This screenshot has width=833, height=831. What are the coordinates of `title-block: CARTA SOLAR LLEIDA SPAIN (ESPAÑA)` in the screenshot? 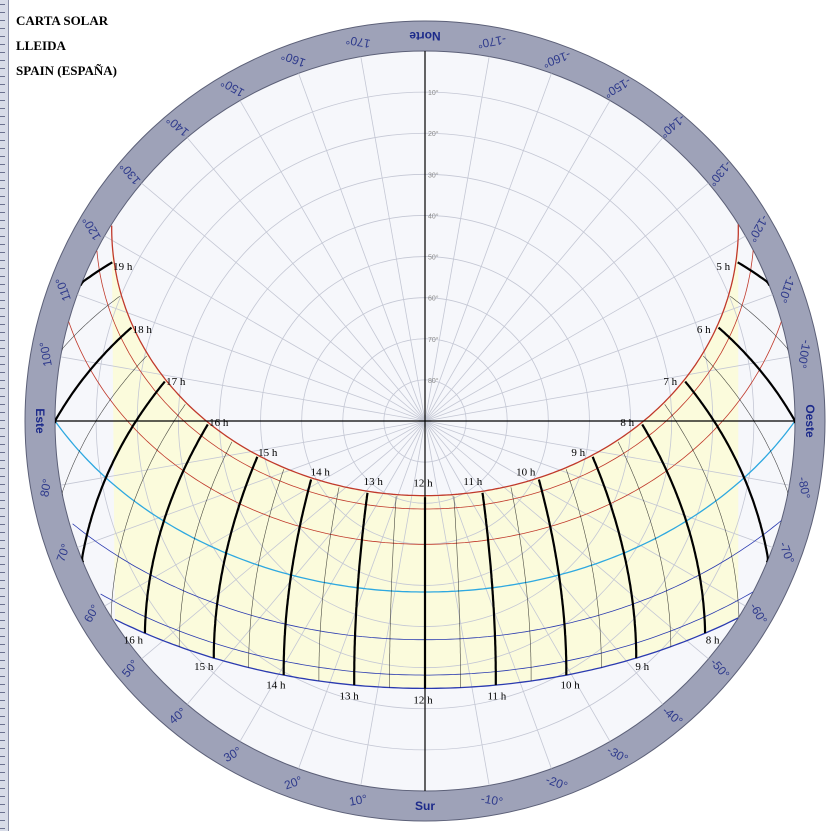 It's located at (66, 45).